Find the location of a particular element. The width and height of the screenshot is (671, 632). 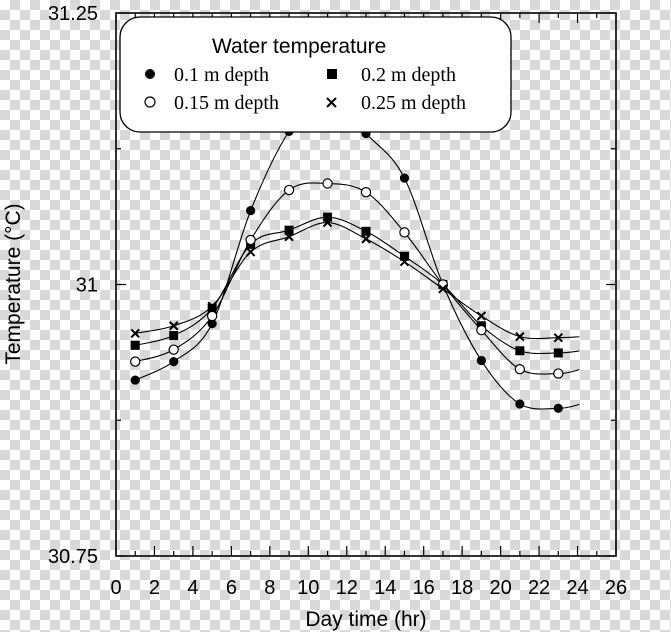

x-tick-label: 0 is located at coordinates (115, 588).